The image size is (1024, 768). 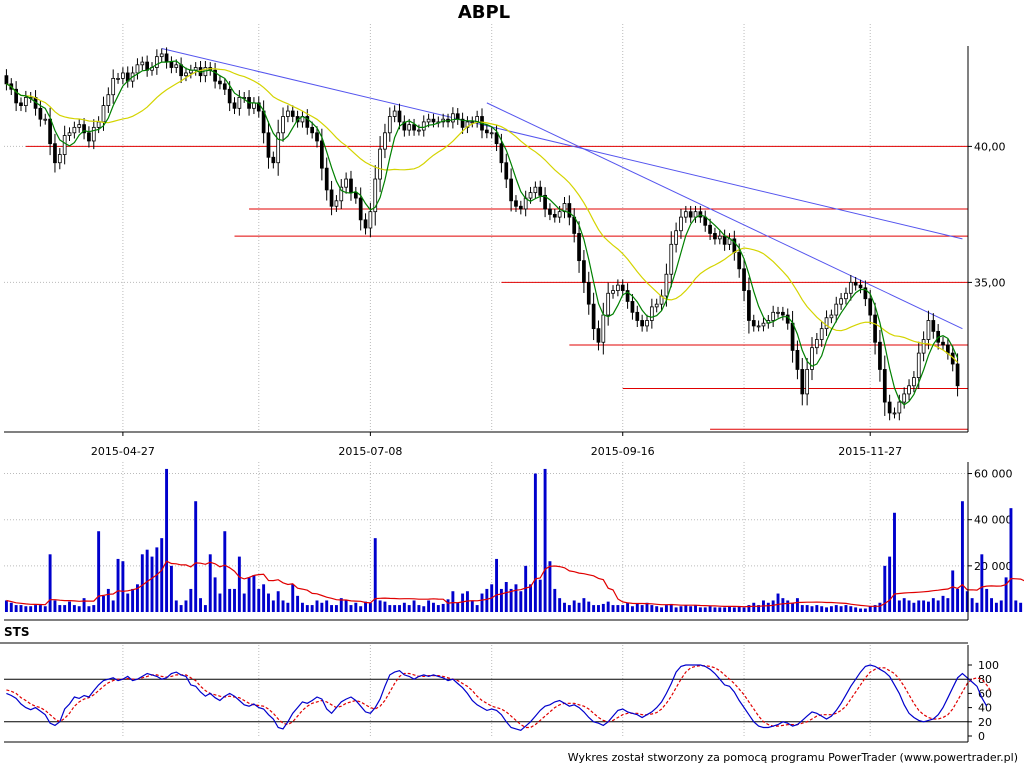 I want to click on sts-panel-title: STS, so click(x=17, y=632).